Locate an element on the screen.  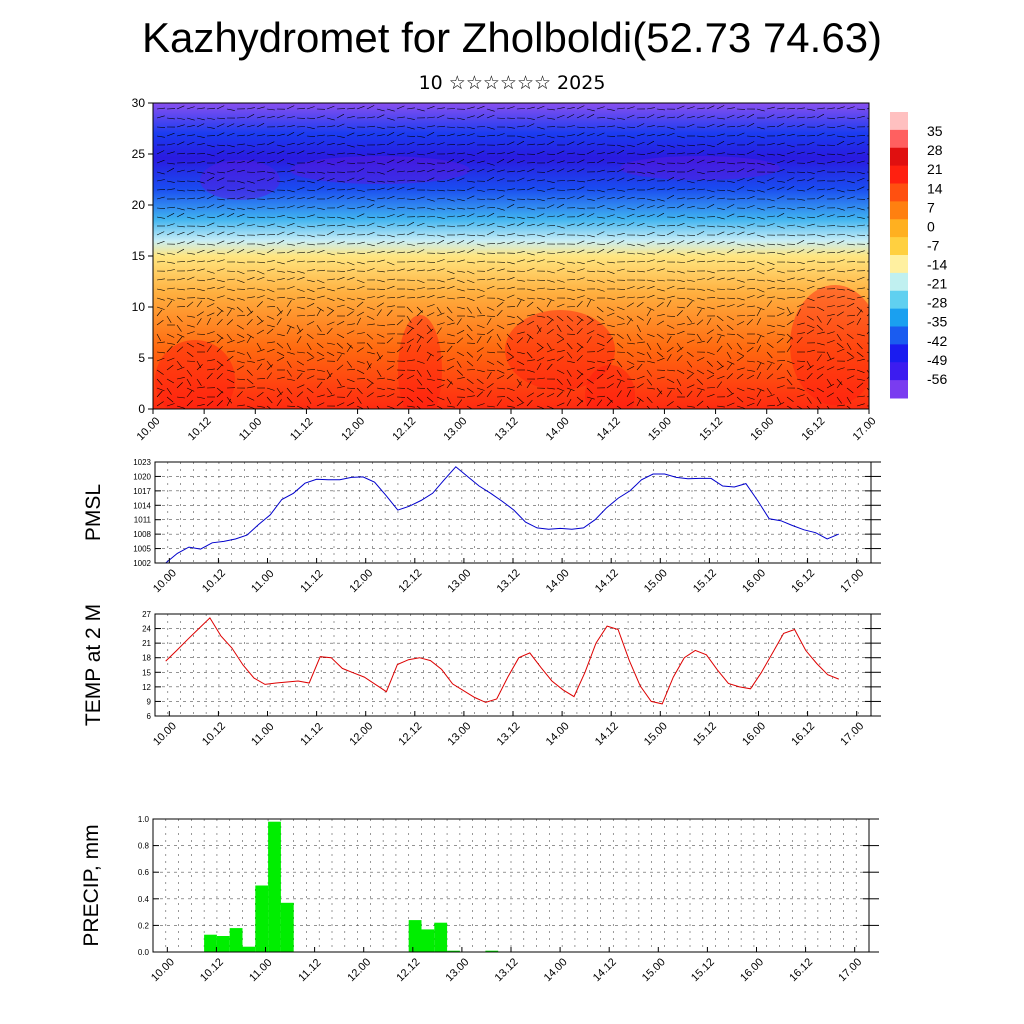
x-tick-label: 13.12 is located at coordinates (507, 429).